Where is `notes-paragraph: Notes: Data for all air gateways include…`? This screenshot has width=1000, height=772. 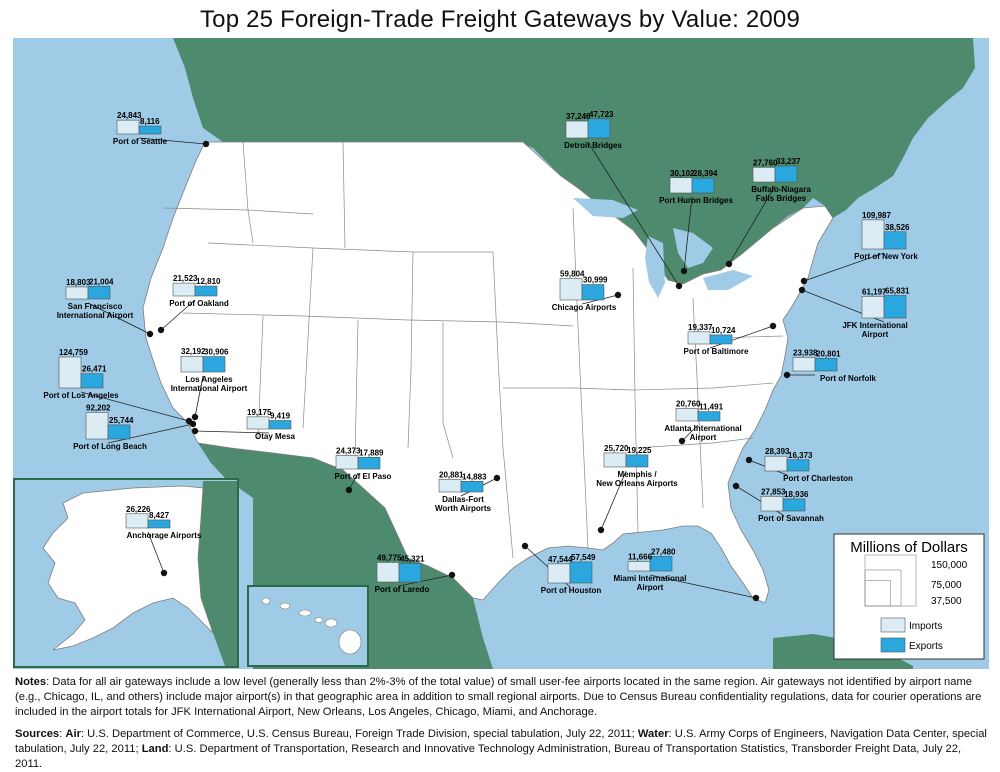 notes-paragraph: Notes: Data for all air gateways include… is located at coordinates (502, 697).